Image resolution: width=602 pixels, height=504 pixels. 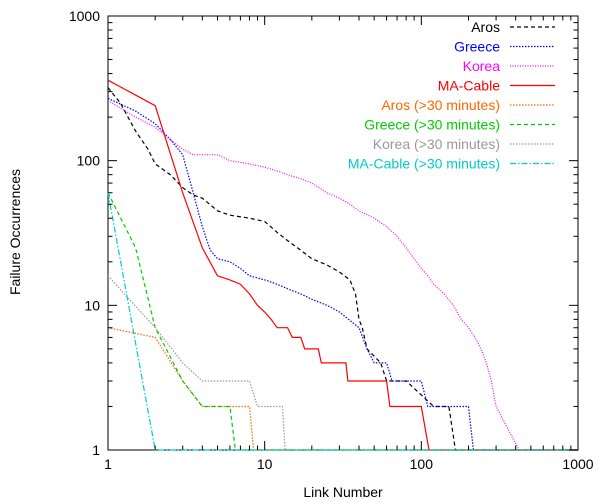 I want to click on x-axis-title: Link Number, so click(x=343, y=492).